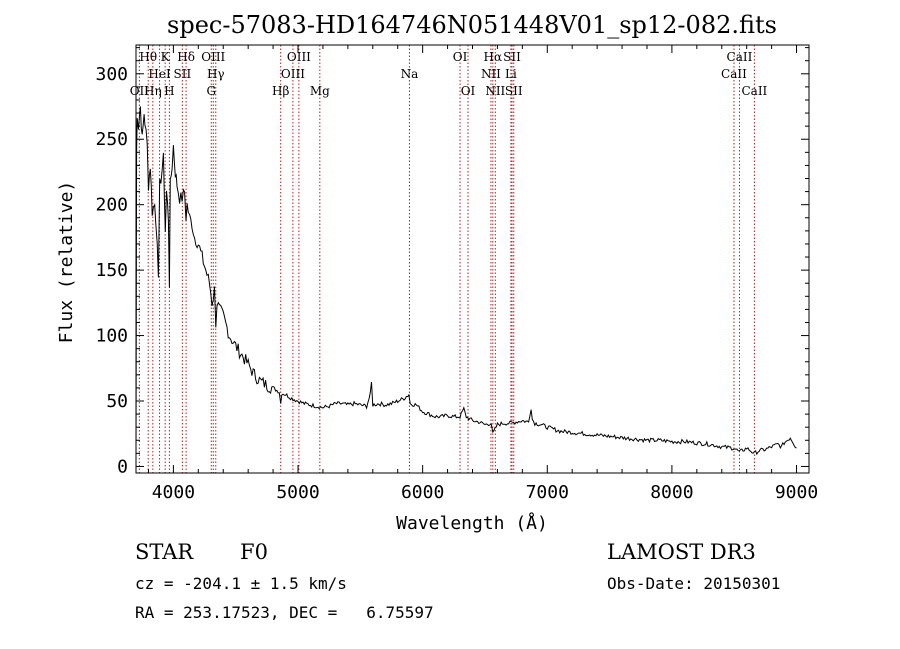 The height and width of the screenshot is (649, 900). I want to click on y-tick-label: 250, so click(111, 139).